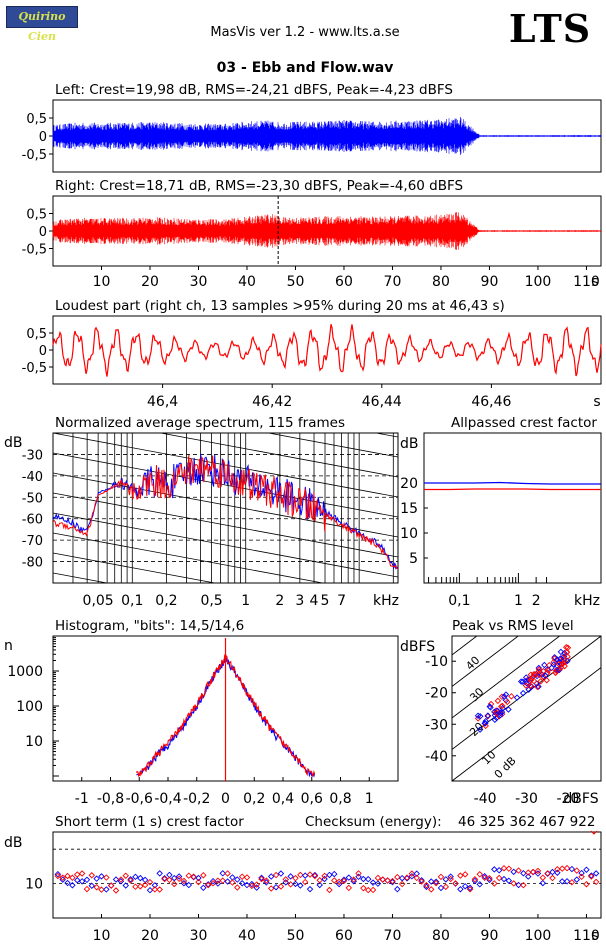  Describe the element at coordinates (167, 799) in the screenshot. I see `histogram-xtick-label: -0,4` at that location.